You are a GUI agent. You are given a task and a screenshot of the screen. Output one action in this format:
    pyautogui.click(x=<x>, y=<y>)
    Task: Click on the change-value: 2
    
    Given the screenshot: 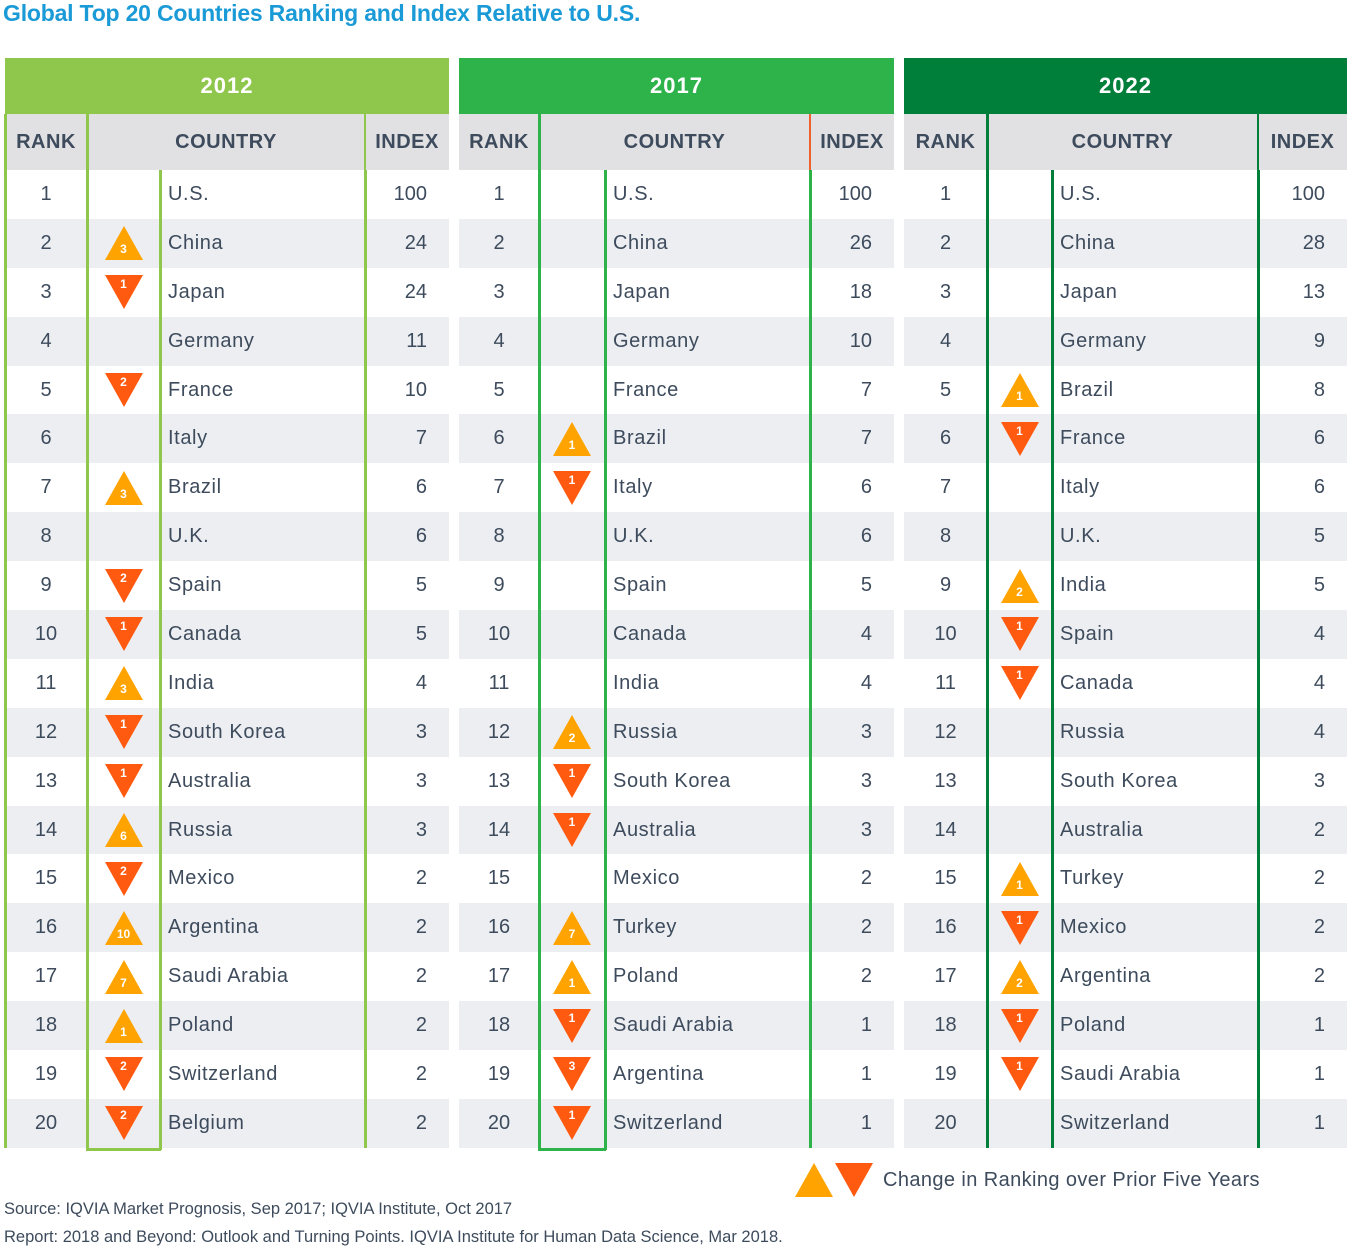 What is the action you would take?
    pyautogui.click(x=123, y=577)
    